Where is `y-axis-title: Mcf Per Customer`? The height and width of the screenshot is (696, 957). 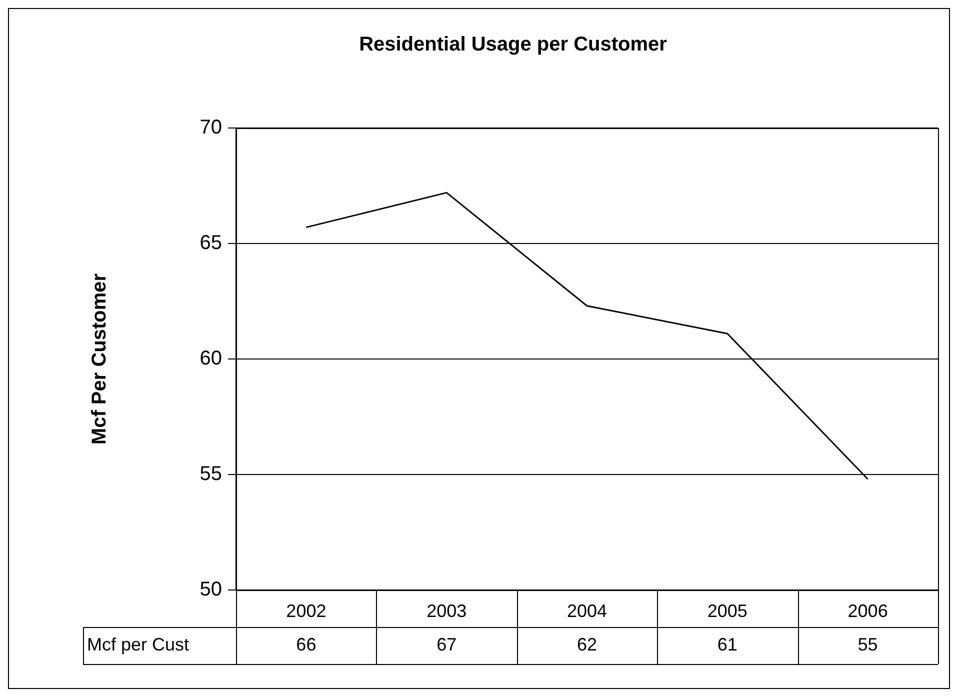 y-axis-title: Mcf Per Customer is located at coordinates (99, 359).